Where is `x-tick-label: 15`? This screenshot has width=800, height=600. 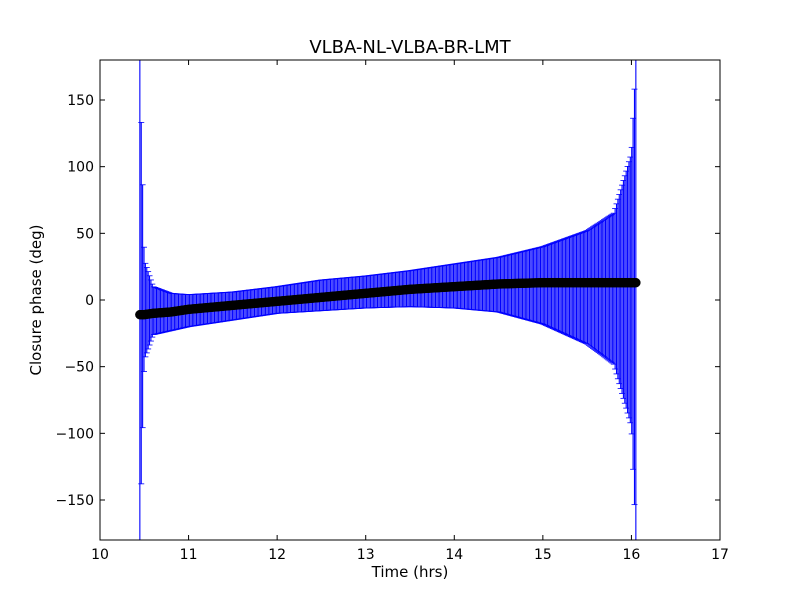
x-tick-label: 15 is located at coordinates (543, 555).